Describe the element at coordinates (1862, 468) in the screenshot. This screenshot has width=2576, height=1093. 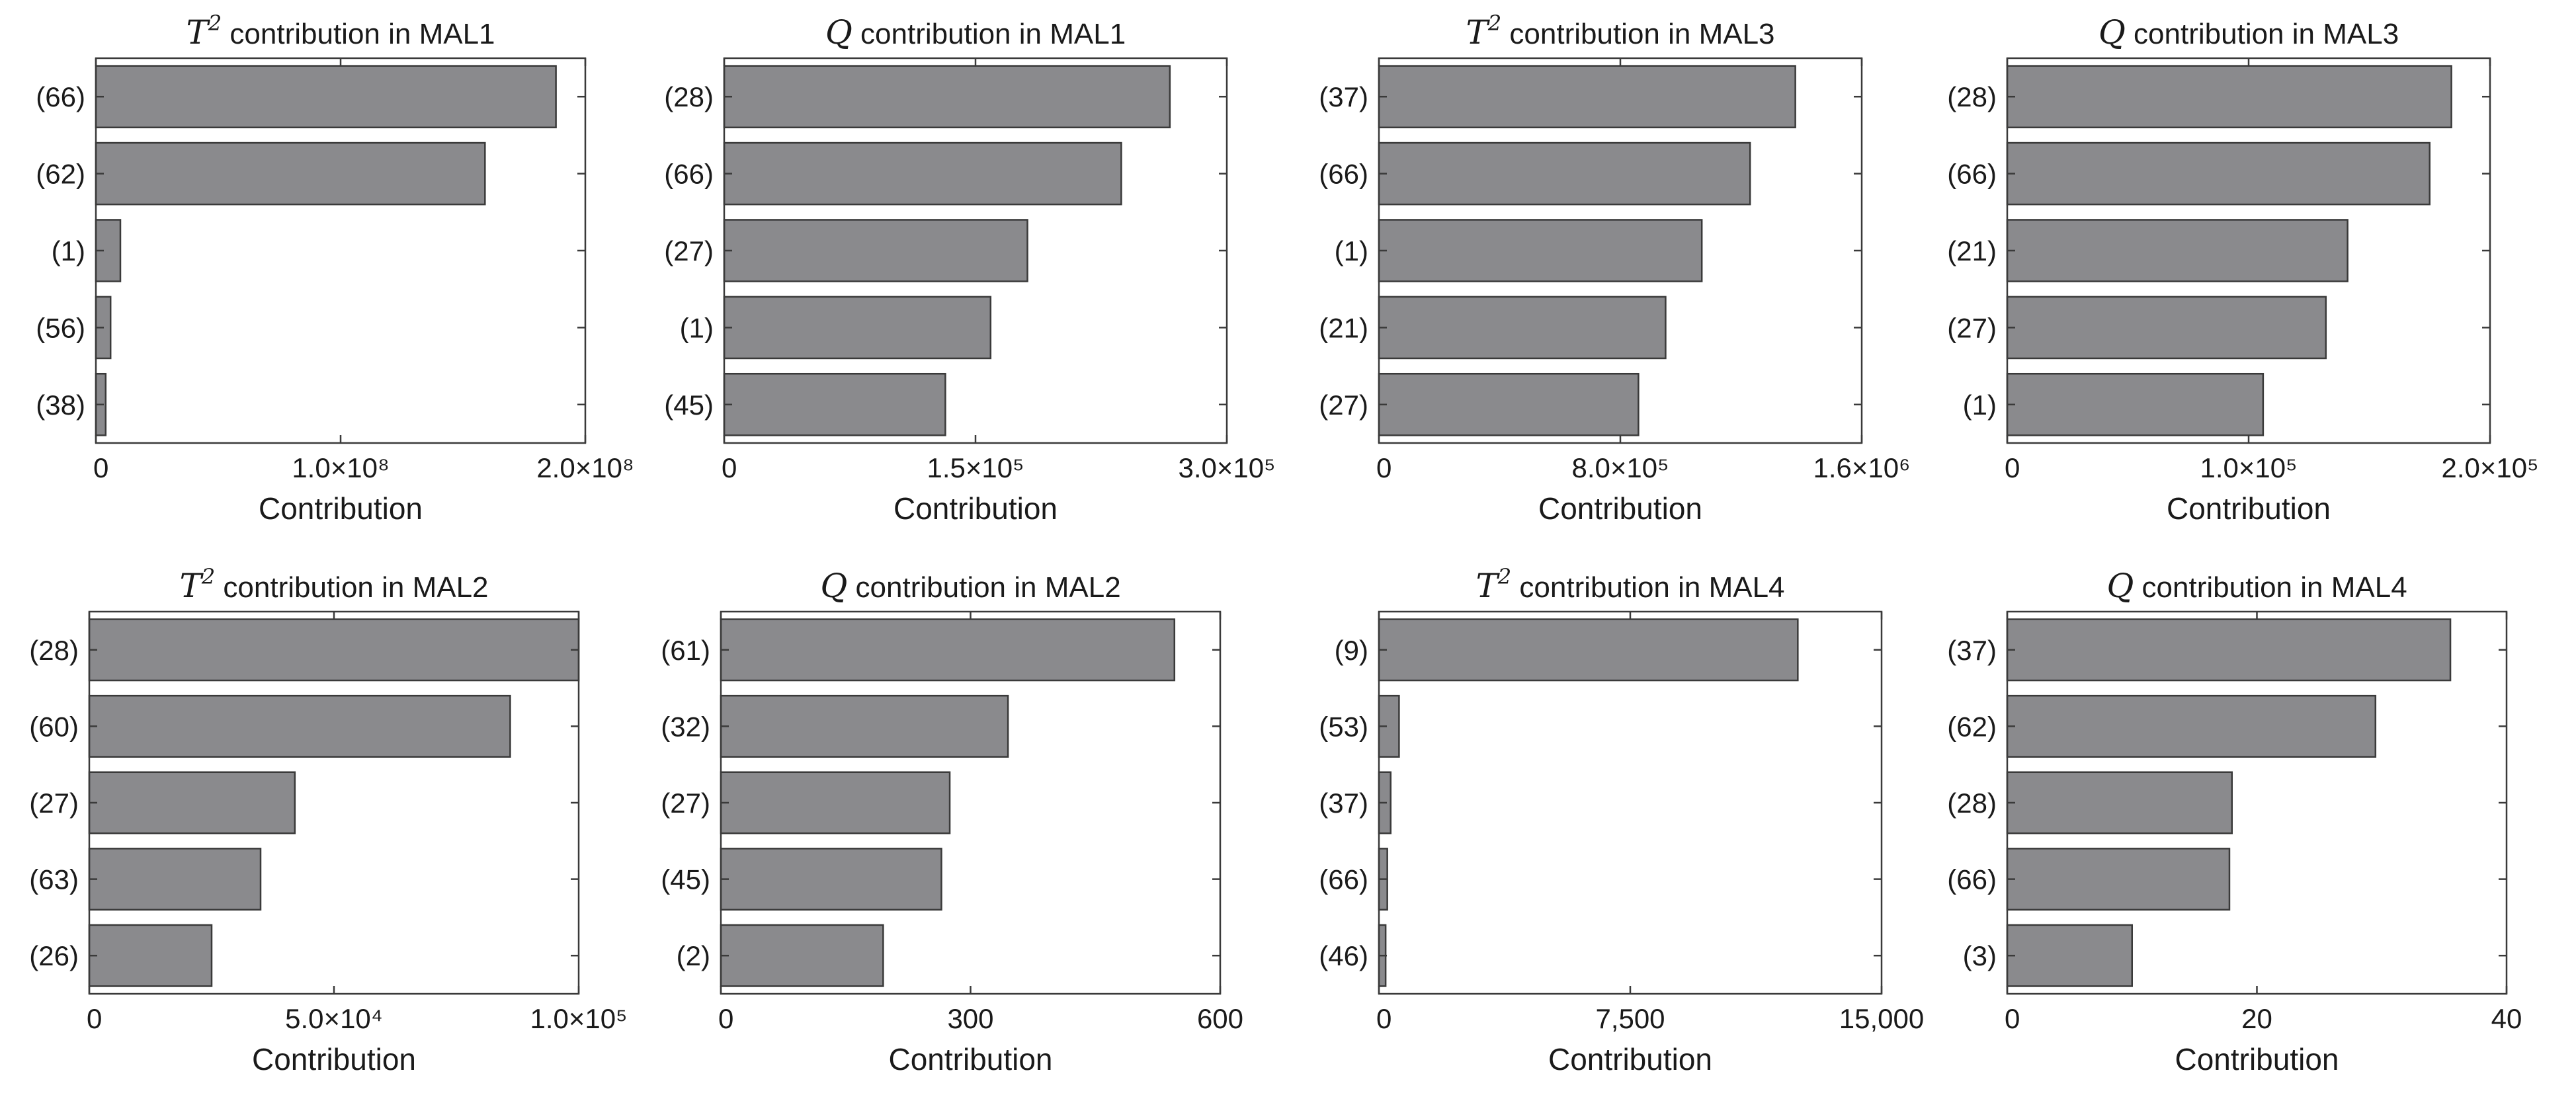
I see `x-tick-label: 1.6×10⁶` at that location.